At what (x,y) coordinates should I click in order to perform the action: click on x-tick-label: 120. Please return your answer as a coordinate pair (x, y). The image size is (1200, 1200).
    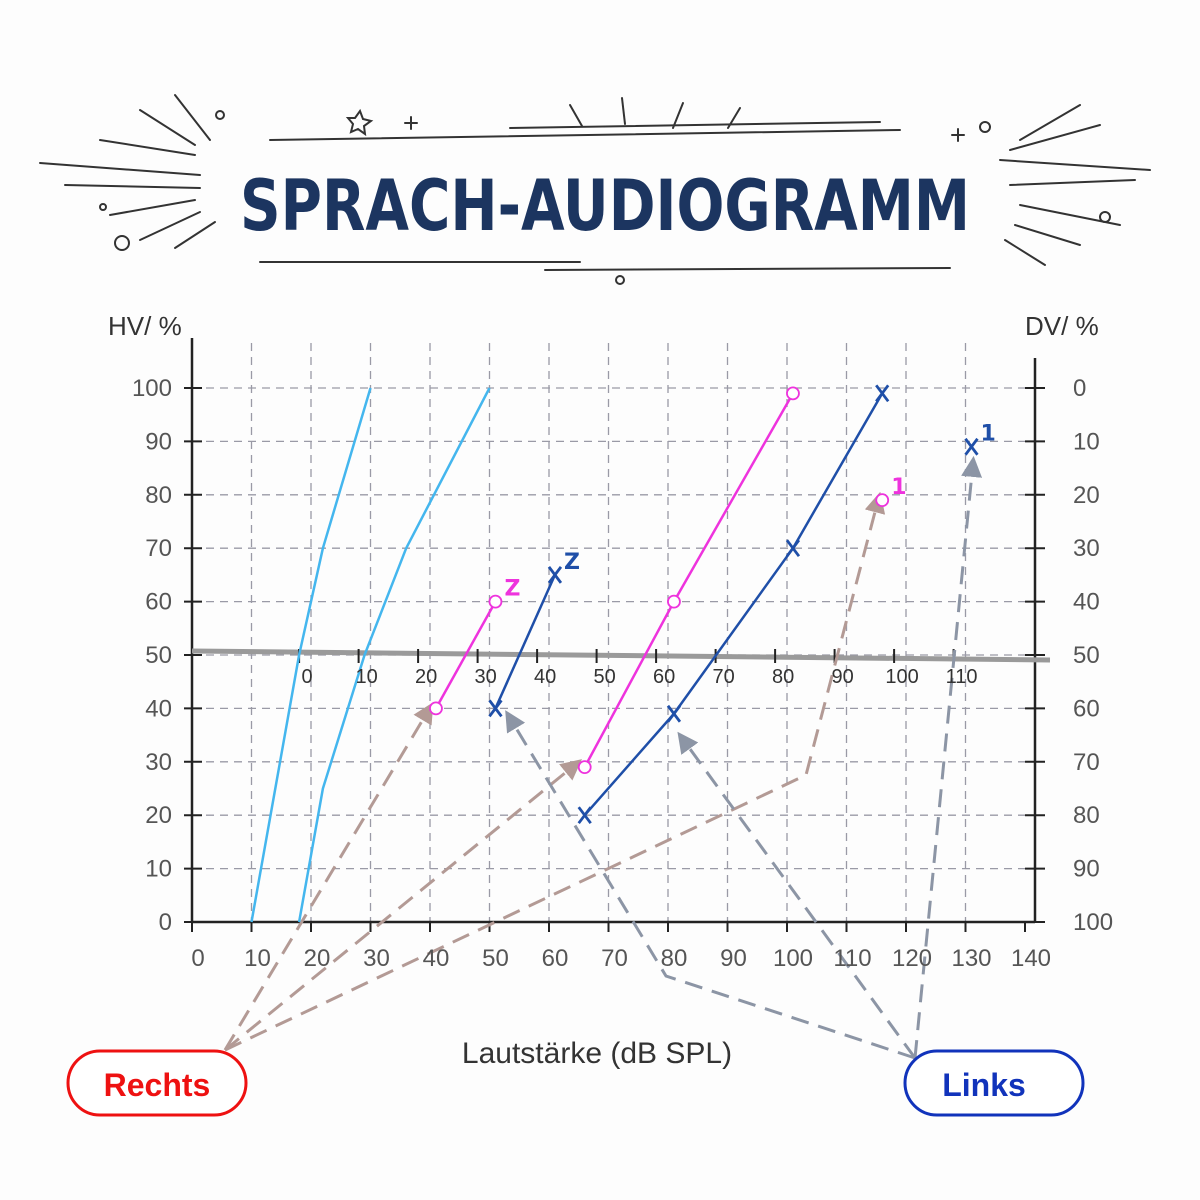
    Looking at the image, I should click on (912, 958).